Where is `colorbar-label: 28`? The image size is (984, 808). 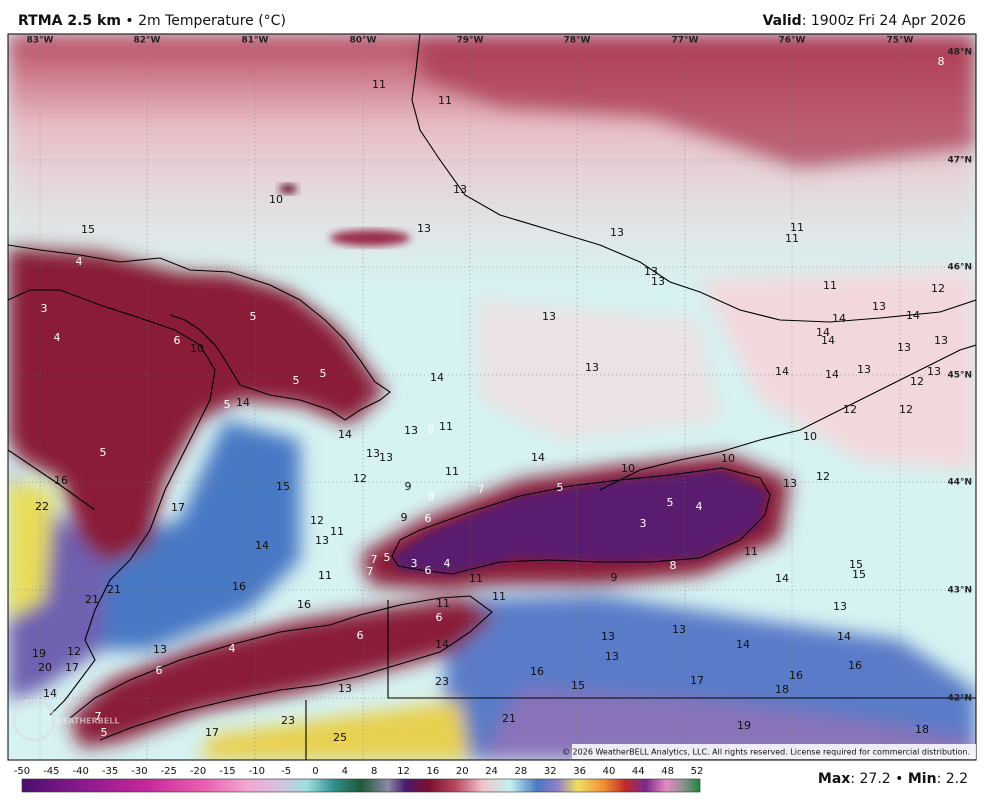 colorbar-label: 28 is located at coordinates (521, 771).